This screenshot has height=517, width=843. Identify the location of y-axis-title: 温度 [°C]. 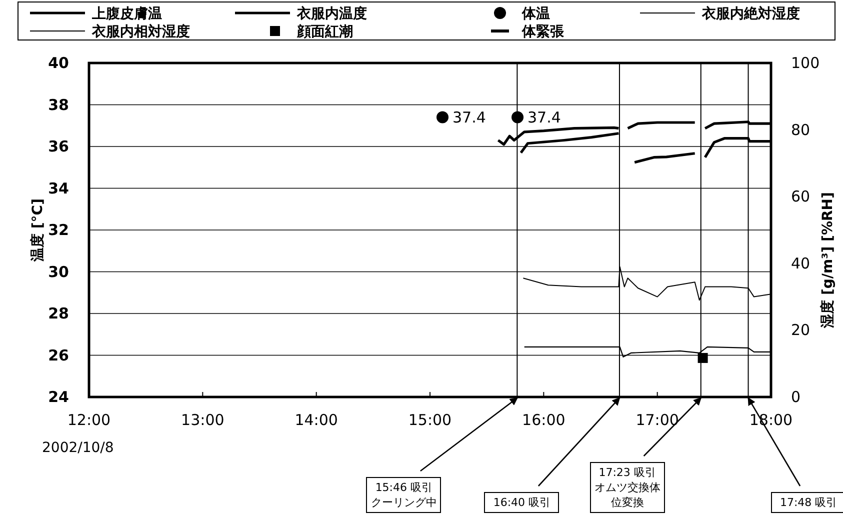
(37, 230).